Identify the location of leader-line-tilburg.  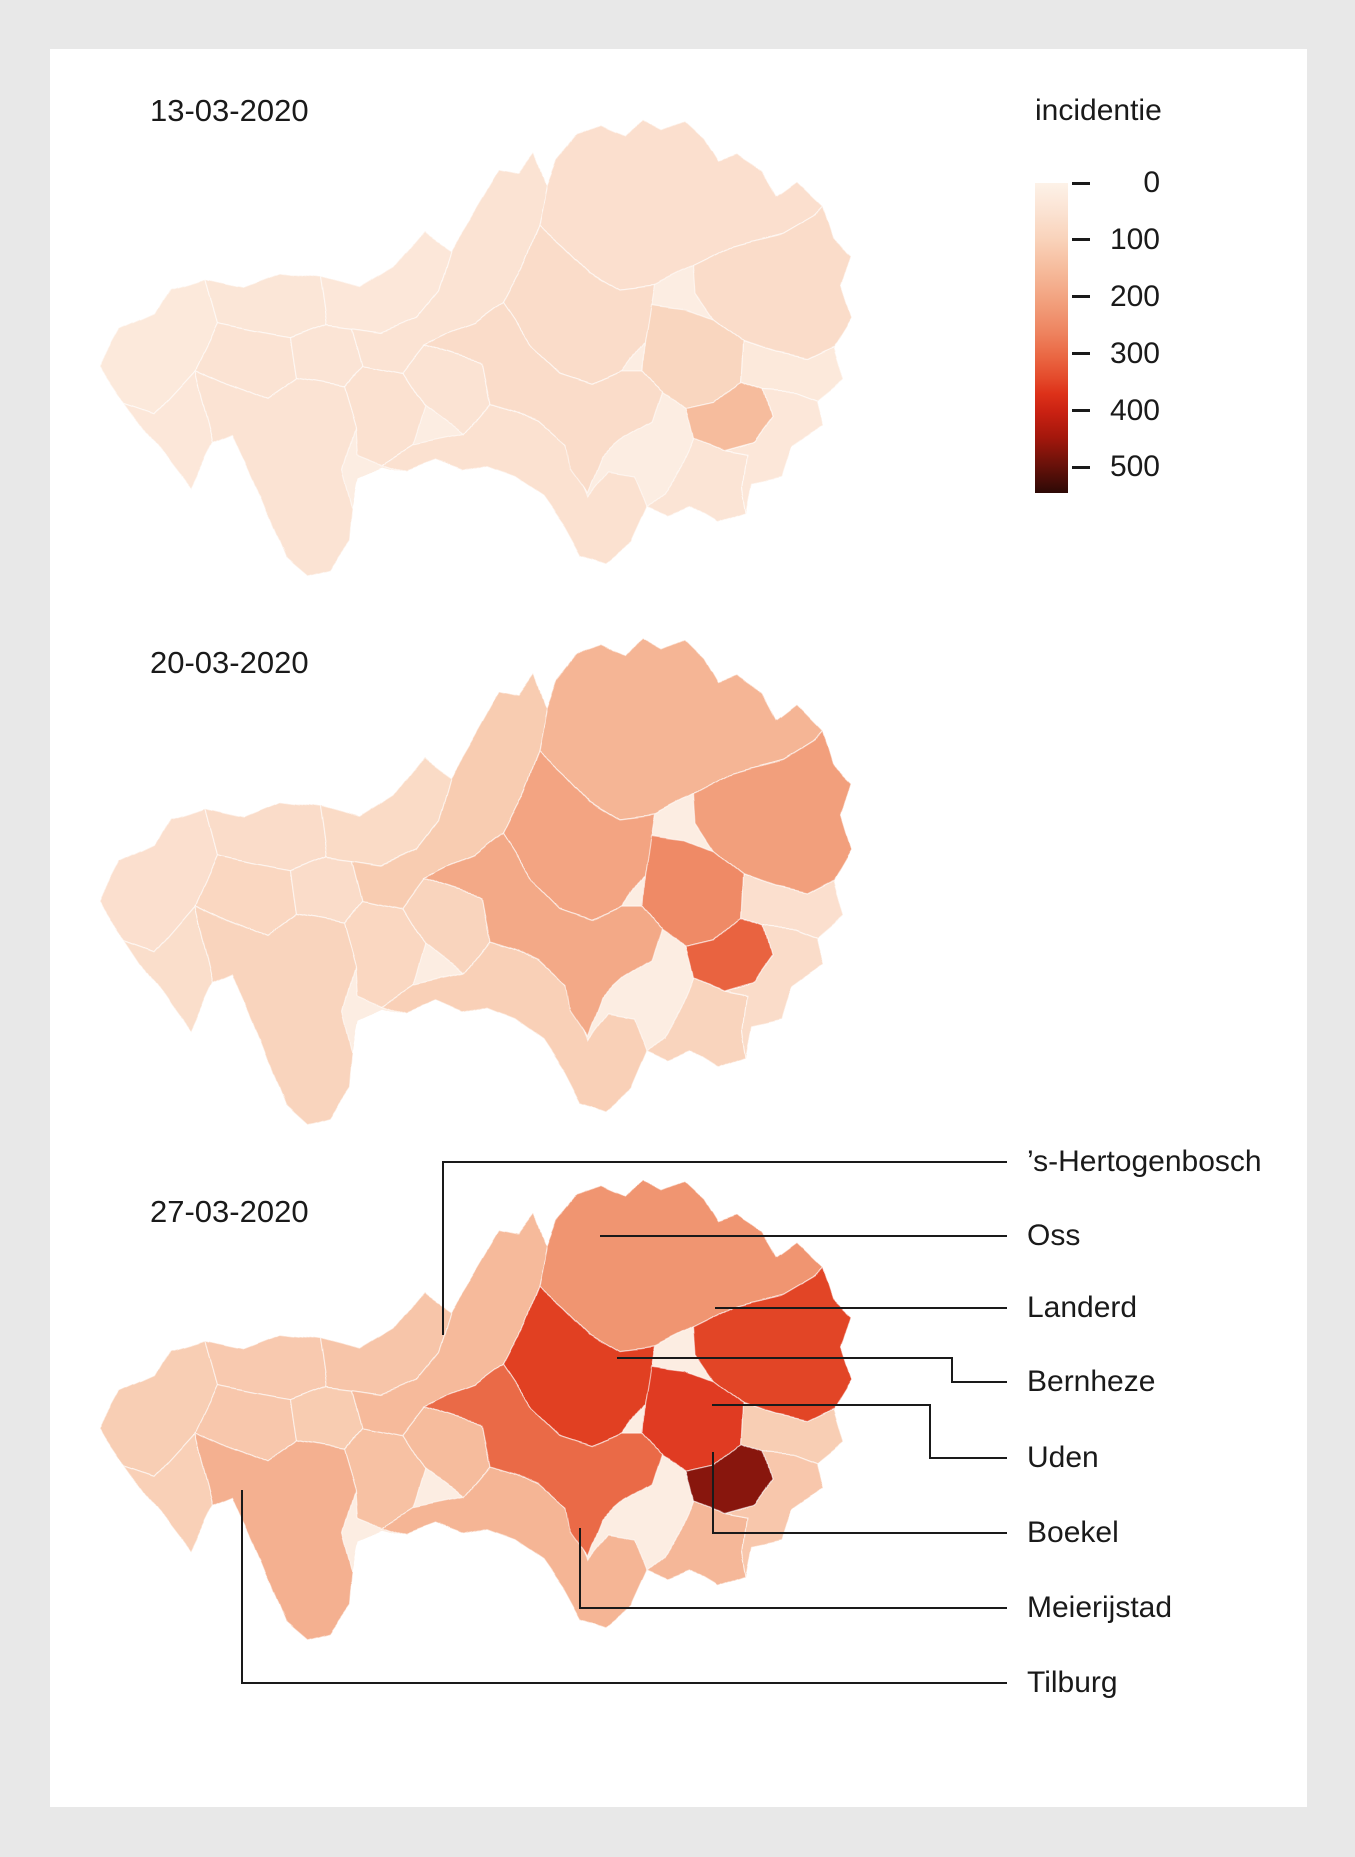
(624, 1587).